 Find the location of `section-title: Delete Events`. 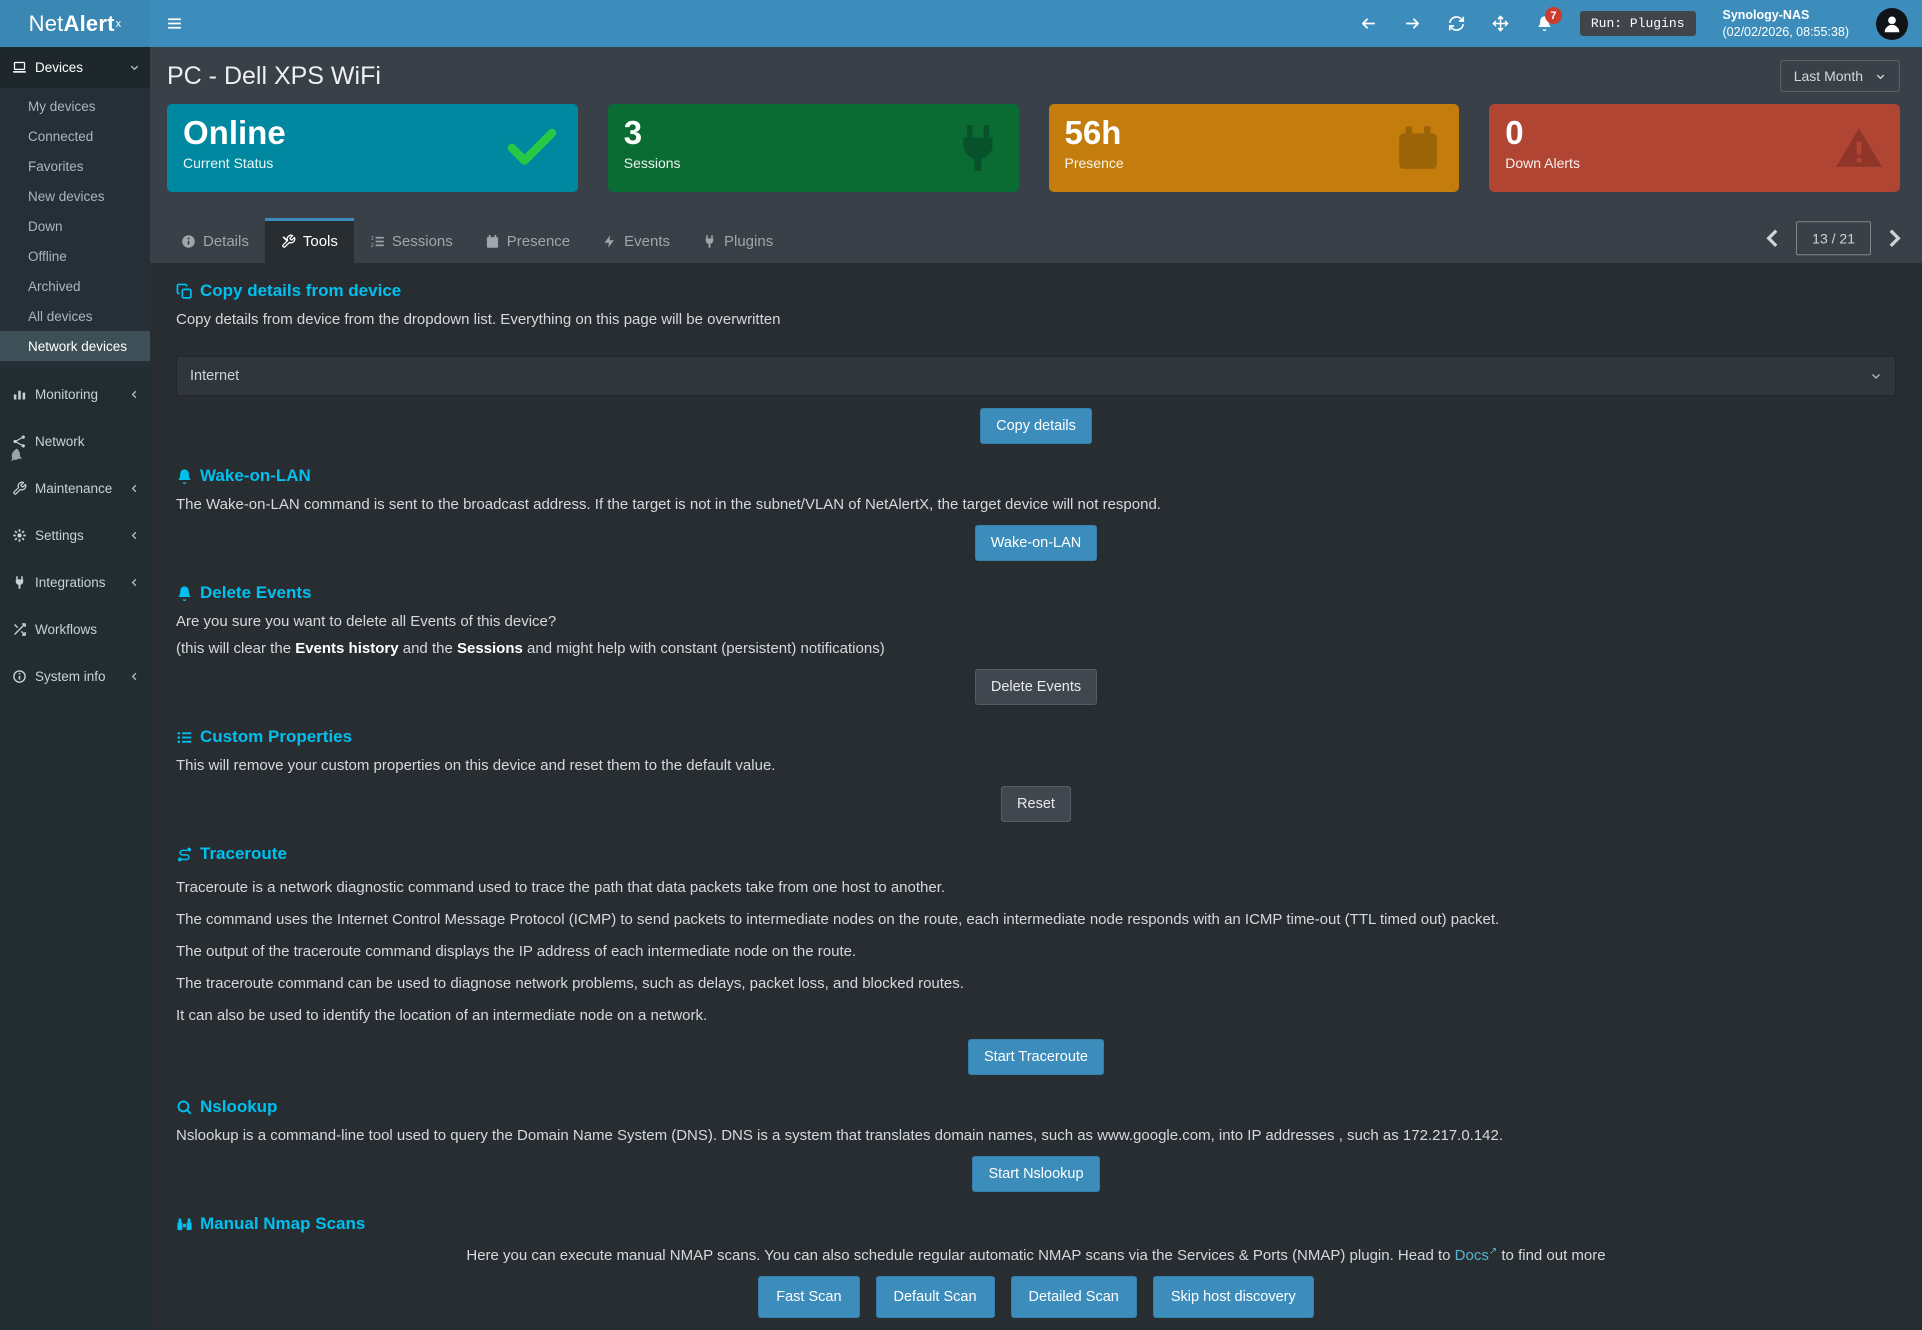

section-title: Delete Events is located at coordinates (256, 592).